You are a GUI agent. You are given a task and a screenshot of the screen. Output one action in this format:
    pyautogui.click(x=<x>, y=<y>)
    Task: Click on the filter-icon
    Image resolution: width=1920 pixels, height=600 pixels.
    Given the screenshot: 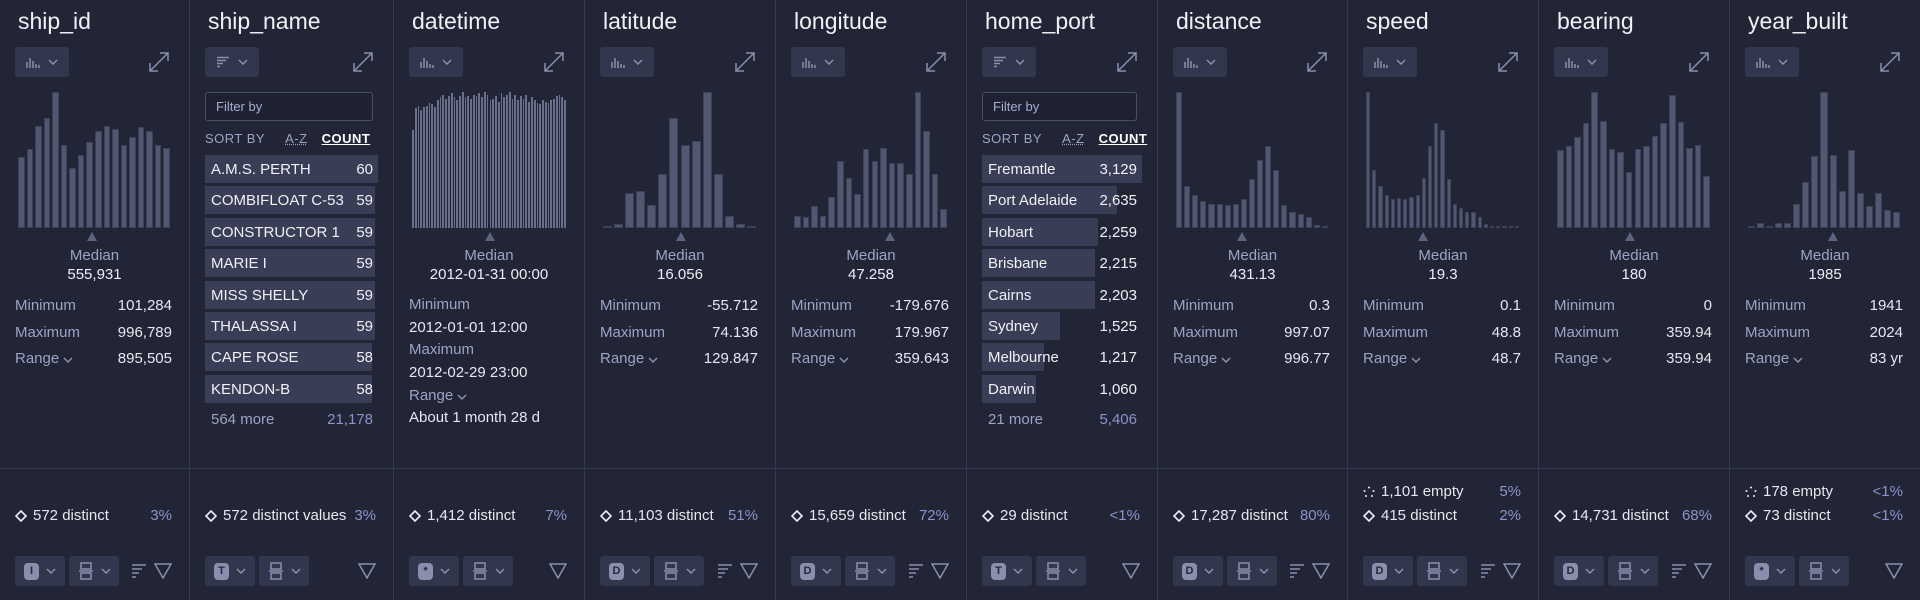 What is the action you would take?
    pyautogui.click(x=367, y=571)
    